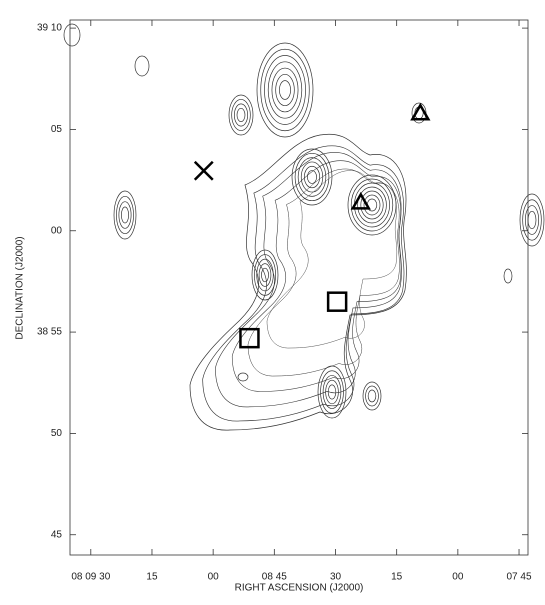  What do you see at coordinates (57, 534) in the screenshot?
I see `y-tick-label: 45` at bounding box center [57, 534].